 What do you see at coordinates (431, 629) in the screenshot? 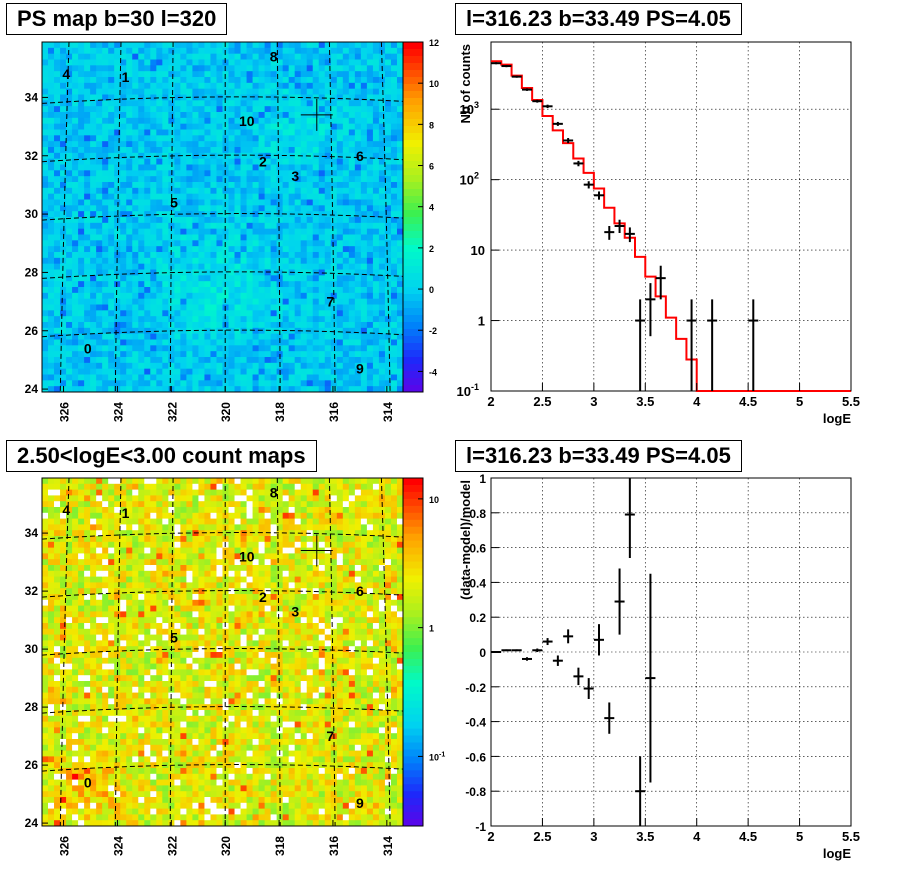
I see `colorbar-tick-2-1: 1` at bounding box center [431, 629].